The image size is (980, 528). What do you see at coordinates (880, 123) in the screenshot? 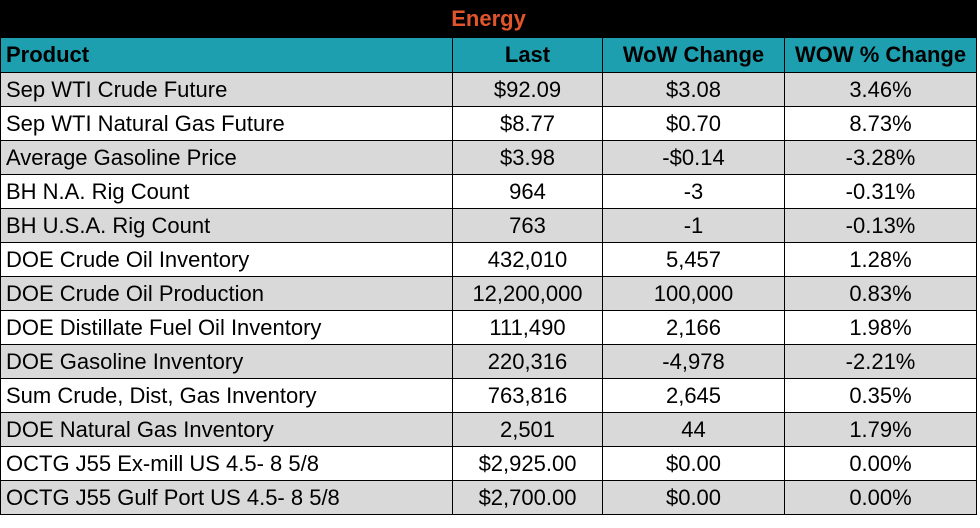
I see `wow-pct-change-cell: 8.73%` at bounding box center [880, 123].